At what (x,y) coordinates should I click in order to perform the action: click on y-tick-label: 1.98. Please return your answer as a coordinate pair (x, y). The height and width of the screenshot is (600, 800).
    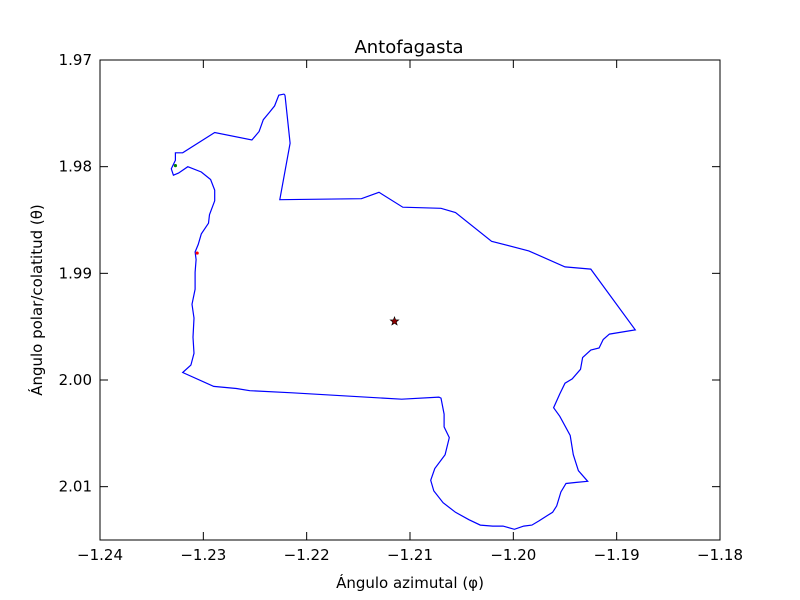
    Looking at the image, I should click on (75, 167).